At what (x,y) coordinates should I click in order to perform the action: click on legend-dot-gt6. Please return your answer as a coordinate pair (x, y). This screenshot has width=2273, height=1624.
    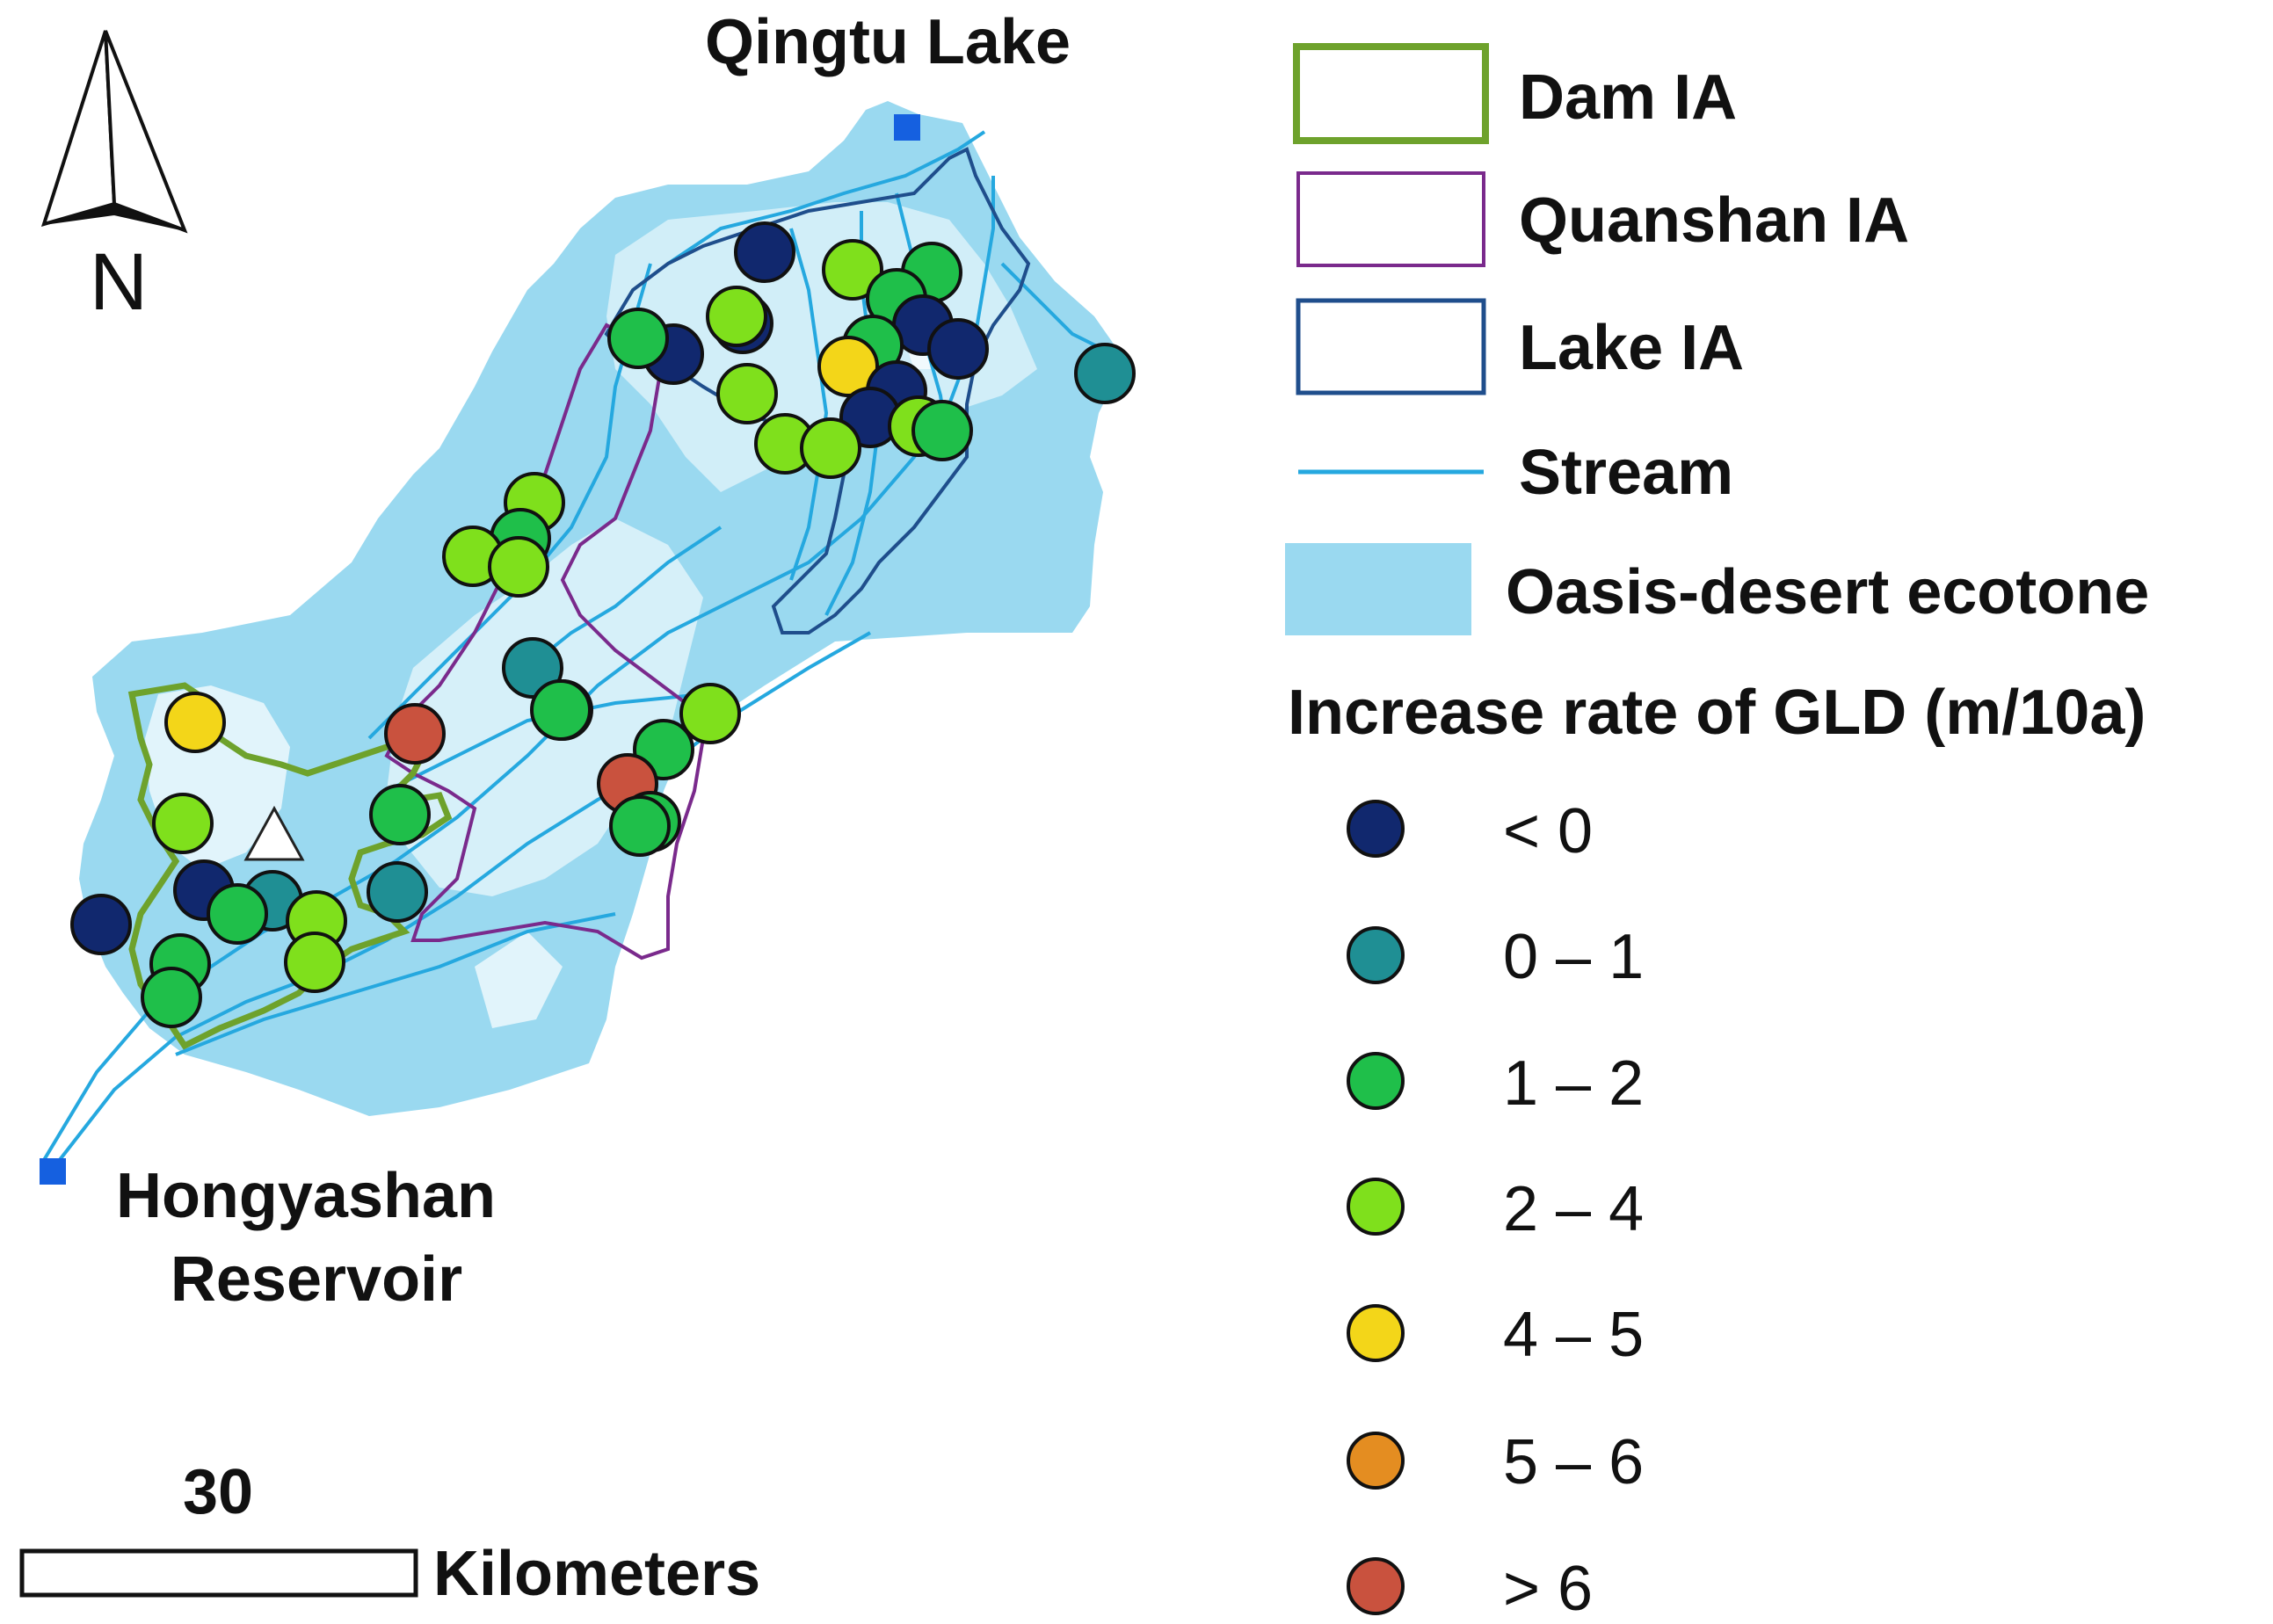
    Looking at the image, I should click on (1376, 1586).